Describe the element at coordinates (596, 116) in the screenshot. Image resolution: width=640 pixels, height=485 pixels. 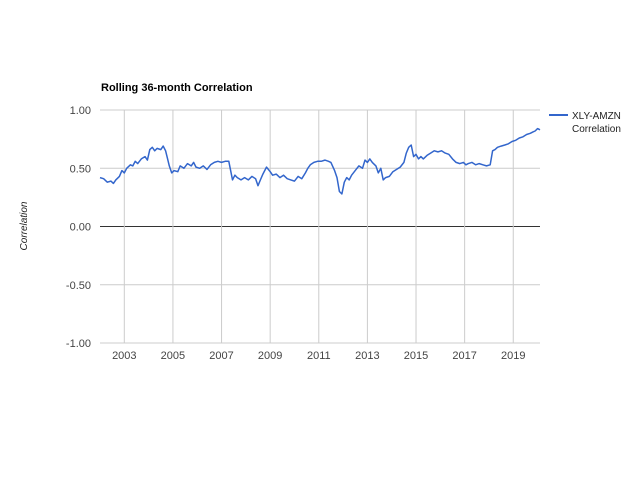
I see `legend-label: XLY-AMZN` at that location.